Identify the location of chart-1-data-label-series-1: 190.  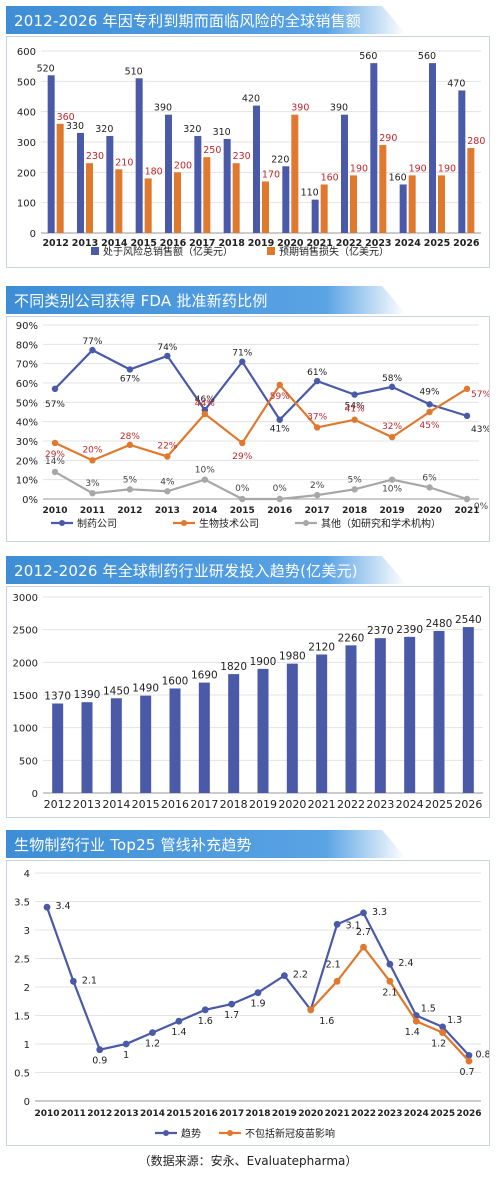
(359, 168).